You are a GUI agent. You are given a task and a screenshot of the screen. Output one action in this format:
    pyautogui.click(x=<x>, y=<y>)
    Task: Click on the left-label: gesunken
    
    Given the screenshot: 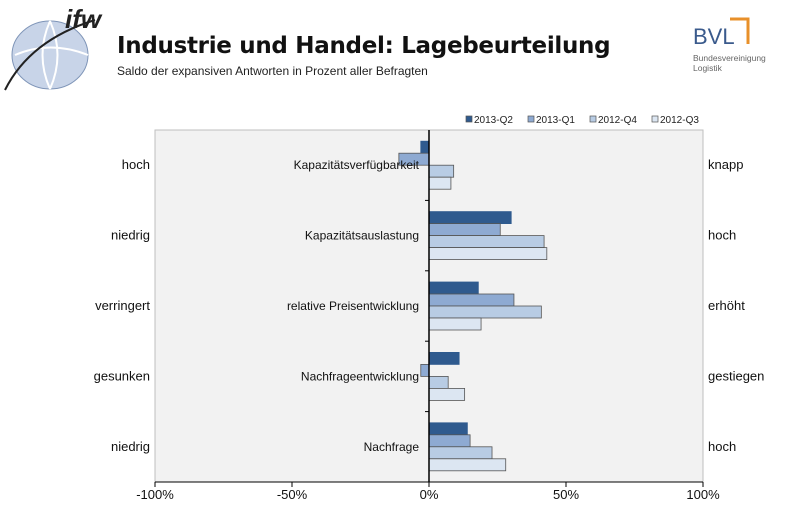 What is the action you would take?
    pyautogui.click(x=122, y=375)
    